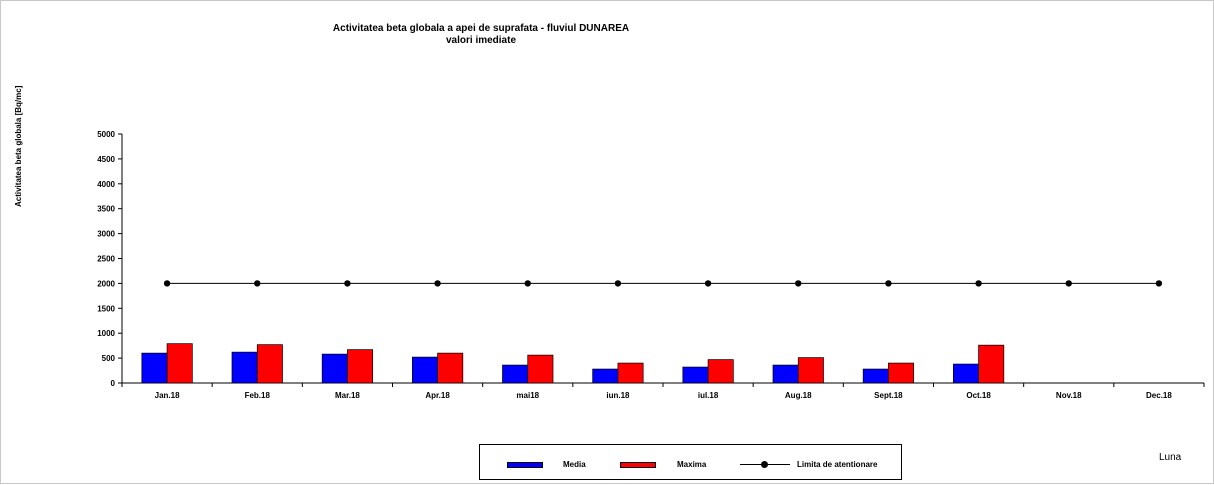 The height and width of the screenshot is (485, 1214). What do you see at coordinates (708, 395) in the screenshot?
I see `x-tick-label: iul.18` at bounding box center [708, 395].